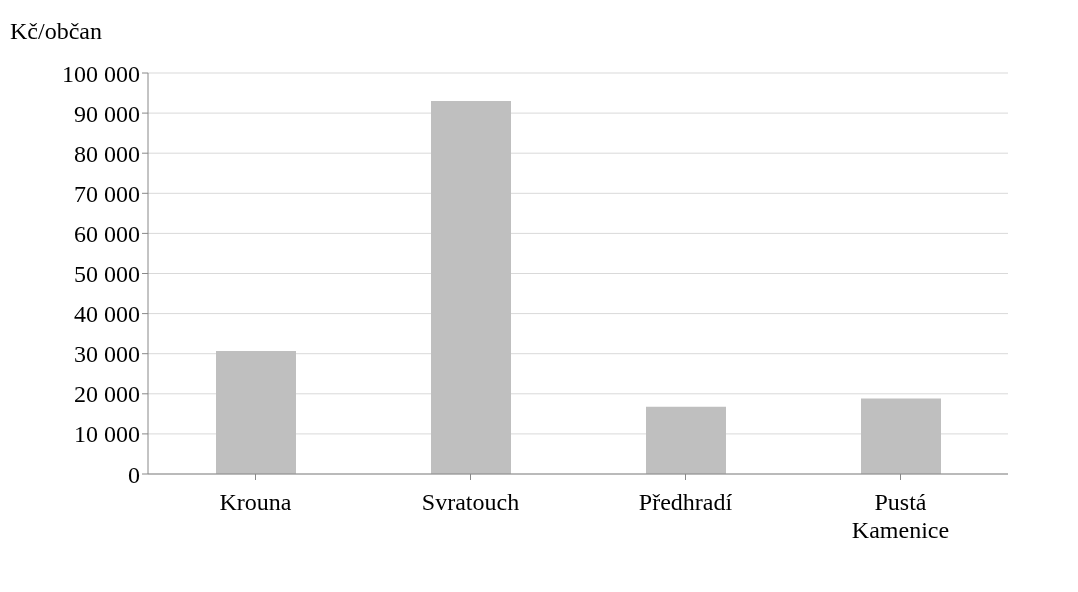 This screenshot has height=592, width=1078. I want to click on x-tick-label: Pustá Kamenice, so click(900, 516).